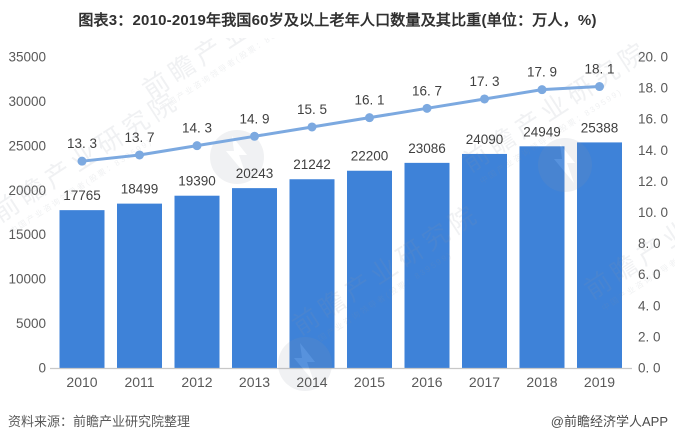 The width and height of the screenshot is (675, 442). Describe the element at coordinates (42, 368) in the screenshot. I see `left-axis-tick: 0` at that location.